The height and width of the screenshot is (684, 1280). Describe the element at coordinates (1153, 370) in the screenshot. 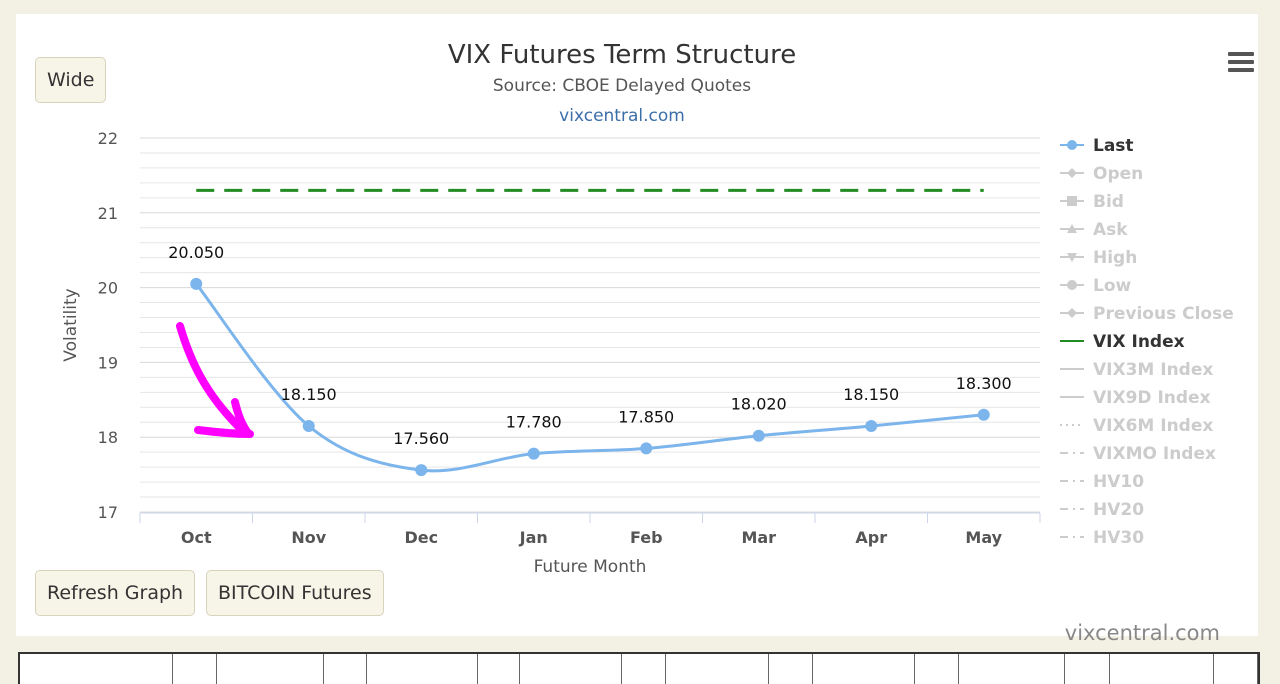

I see `legend-label: VIX3M Index` at that location.